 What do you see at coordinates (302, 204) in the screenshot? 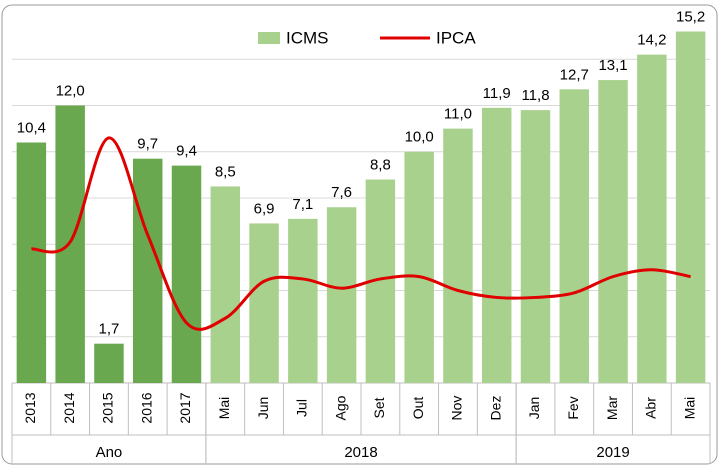
I see `data-label: 7,1` at bounding box center [302, 204].